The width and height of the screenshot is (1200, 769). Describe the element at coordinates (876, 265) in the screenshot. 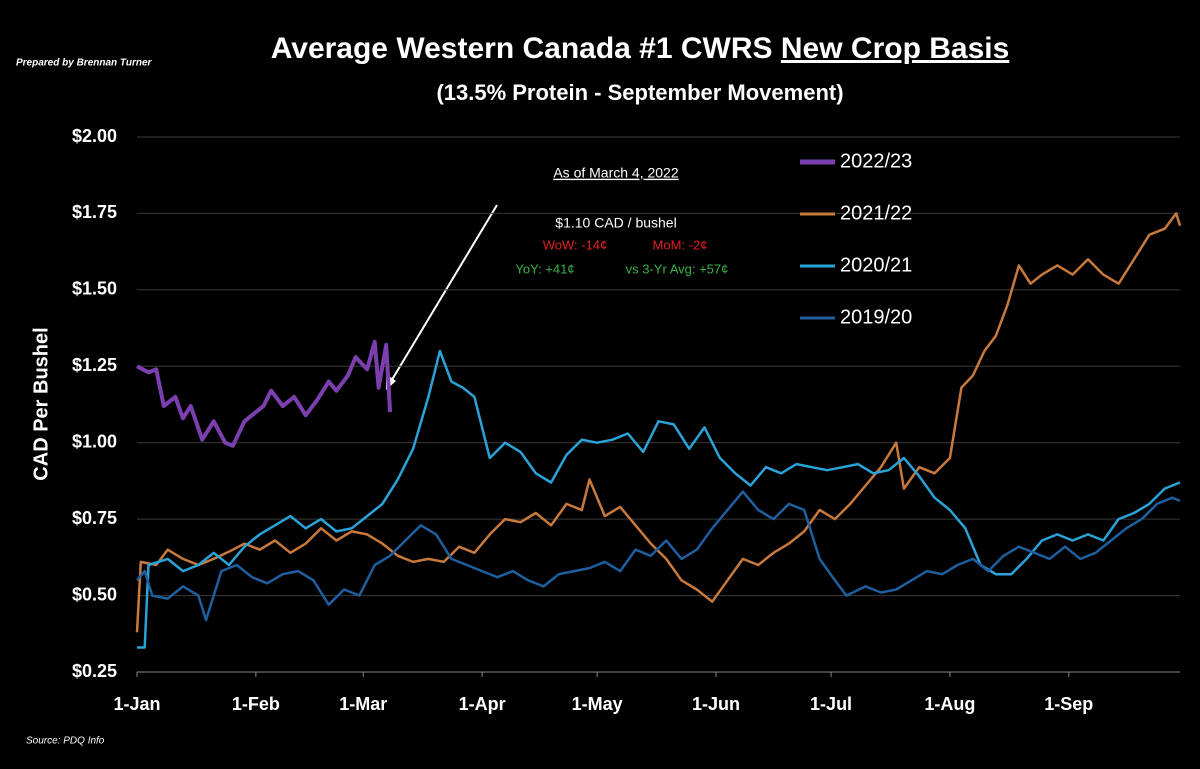

I see `legend-label: 2020/21` at that location.